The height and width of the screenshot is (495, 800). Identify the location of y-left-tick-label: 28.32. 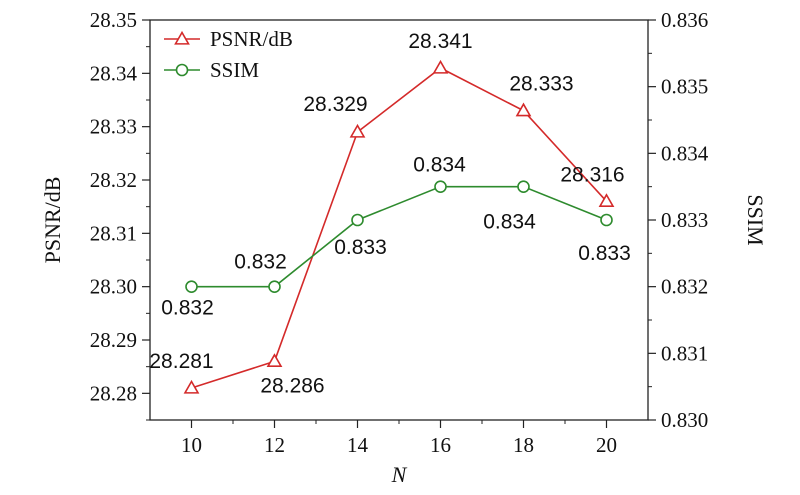
(113, 180).